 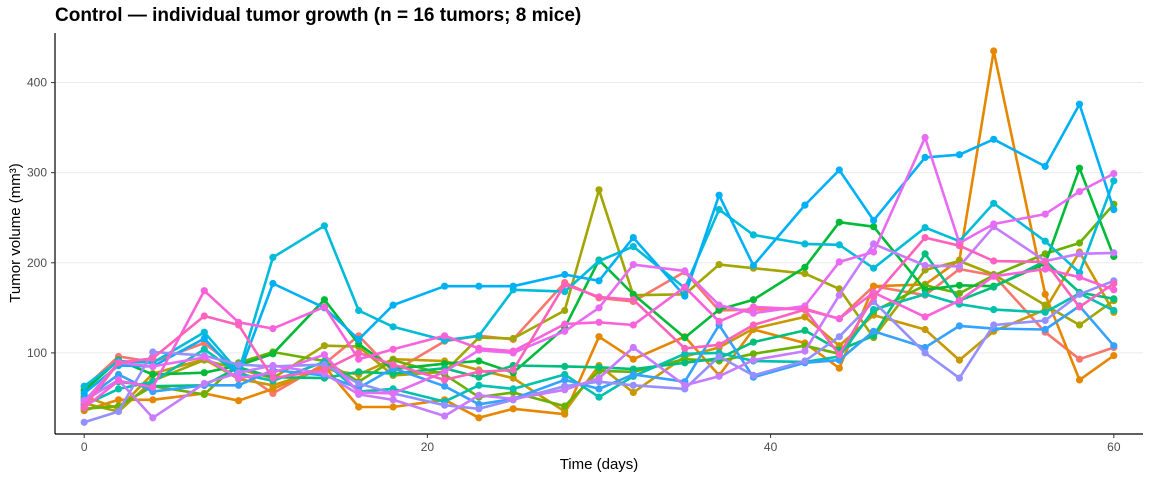 I want to click on x-axis-title: Time (days), so click(x=599, y=464).